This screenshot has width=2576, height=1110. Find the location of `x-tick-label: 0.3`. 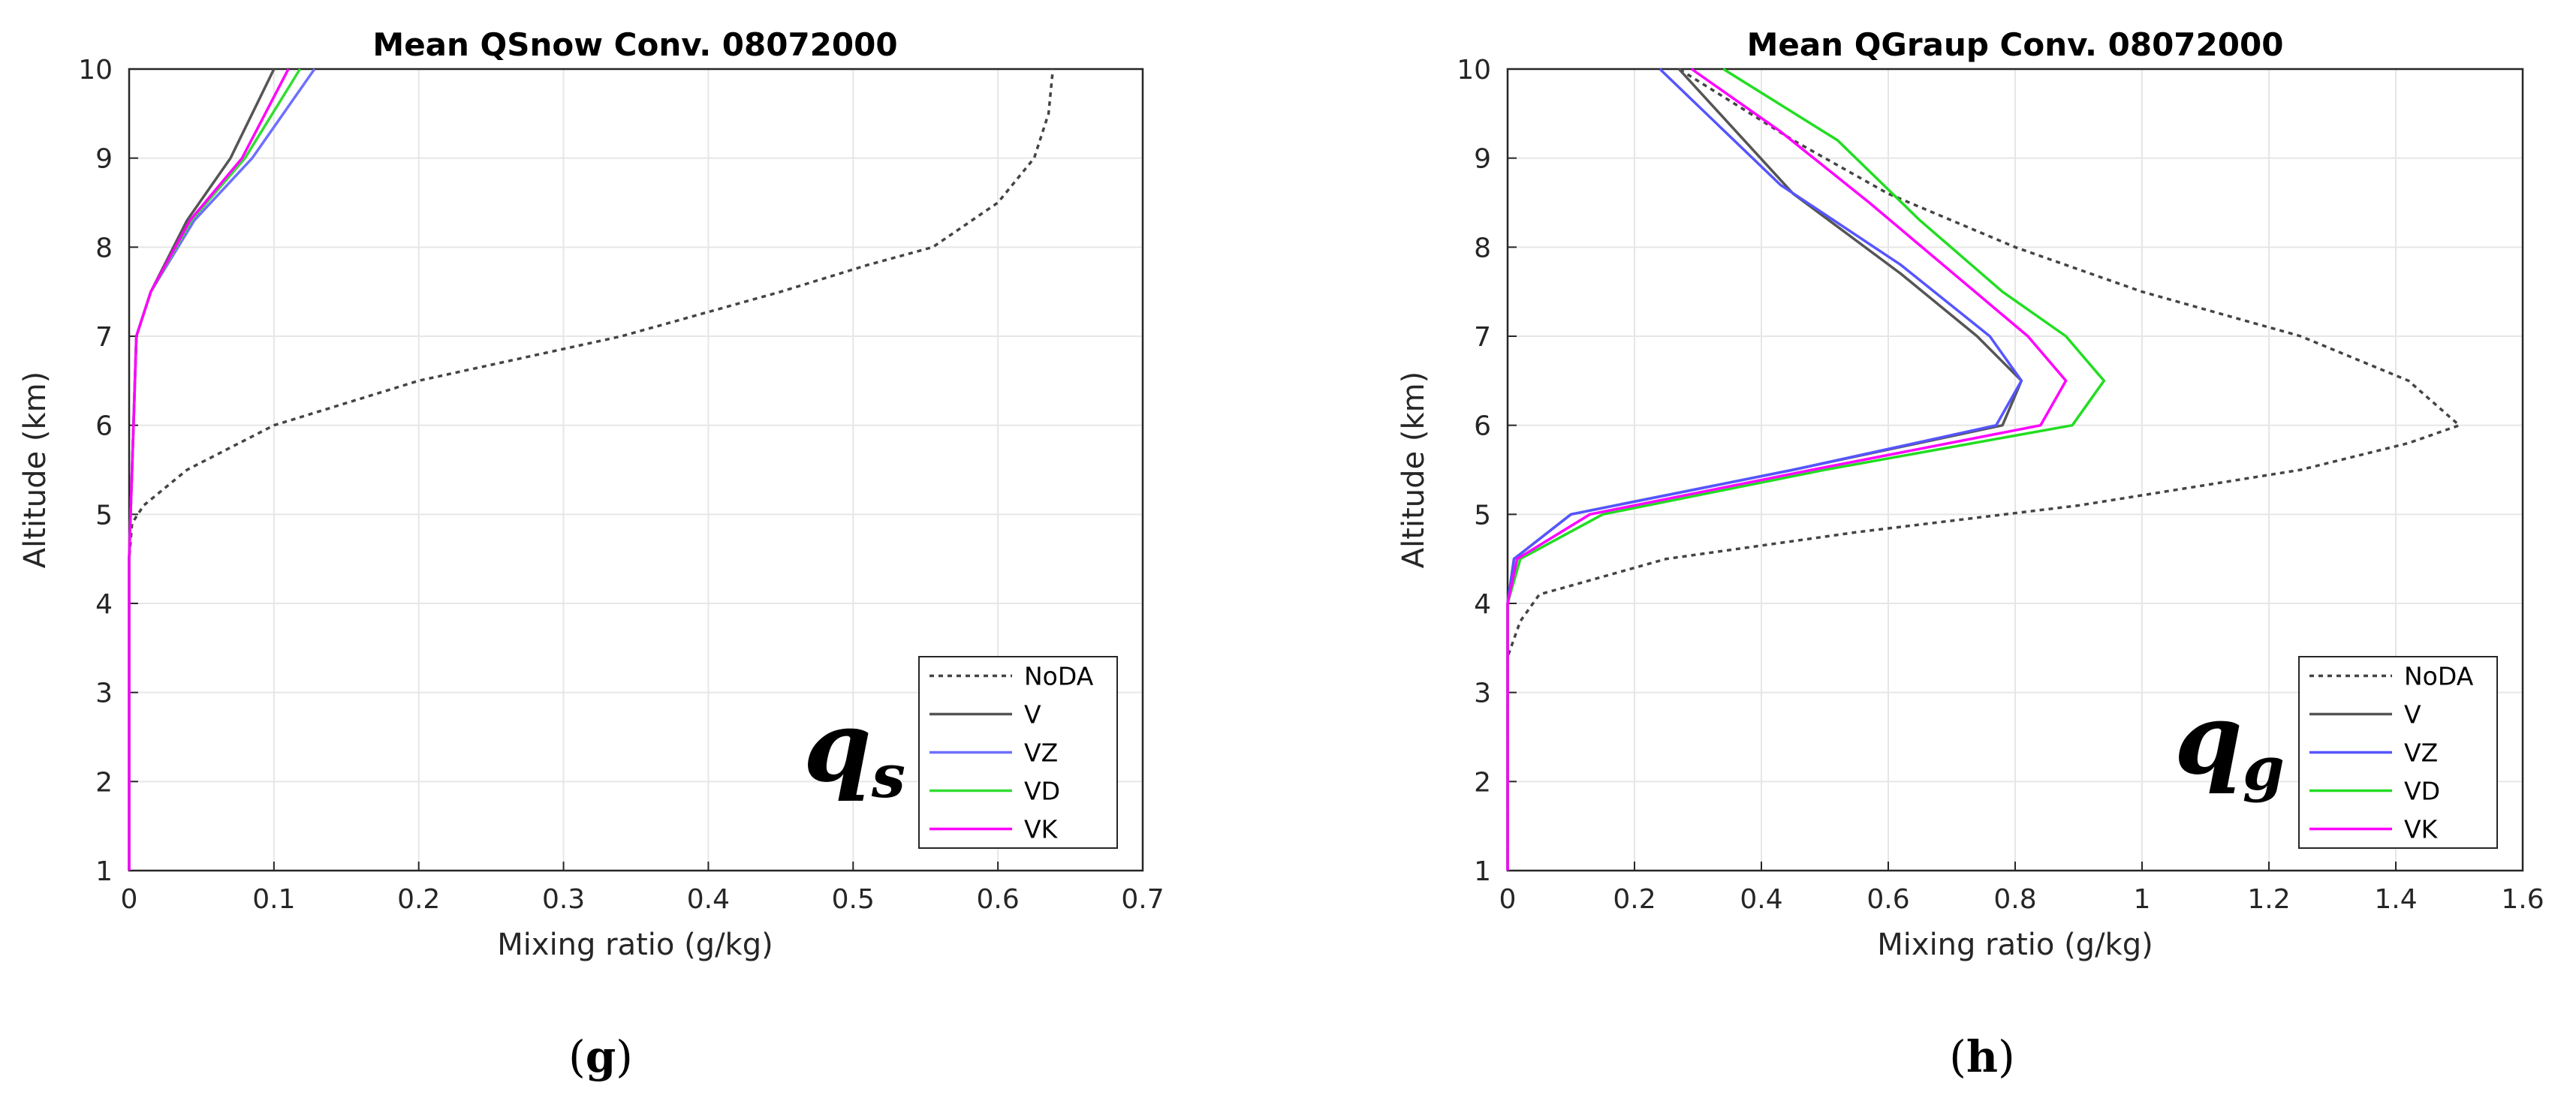

x-tick-label: 0.3 is located at coordinates (563, 899).